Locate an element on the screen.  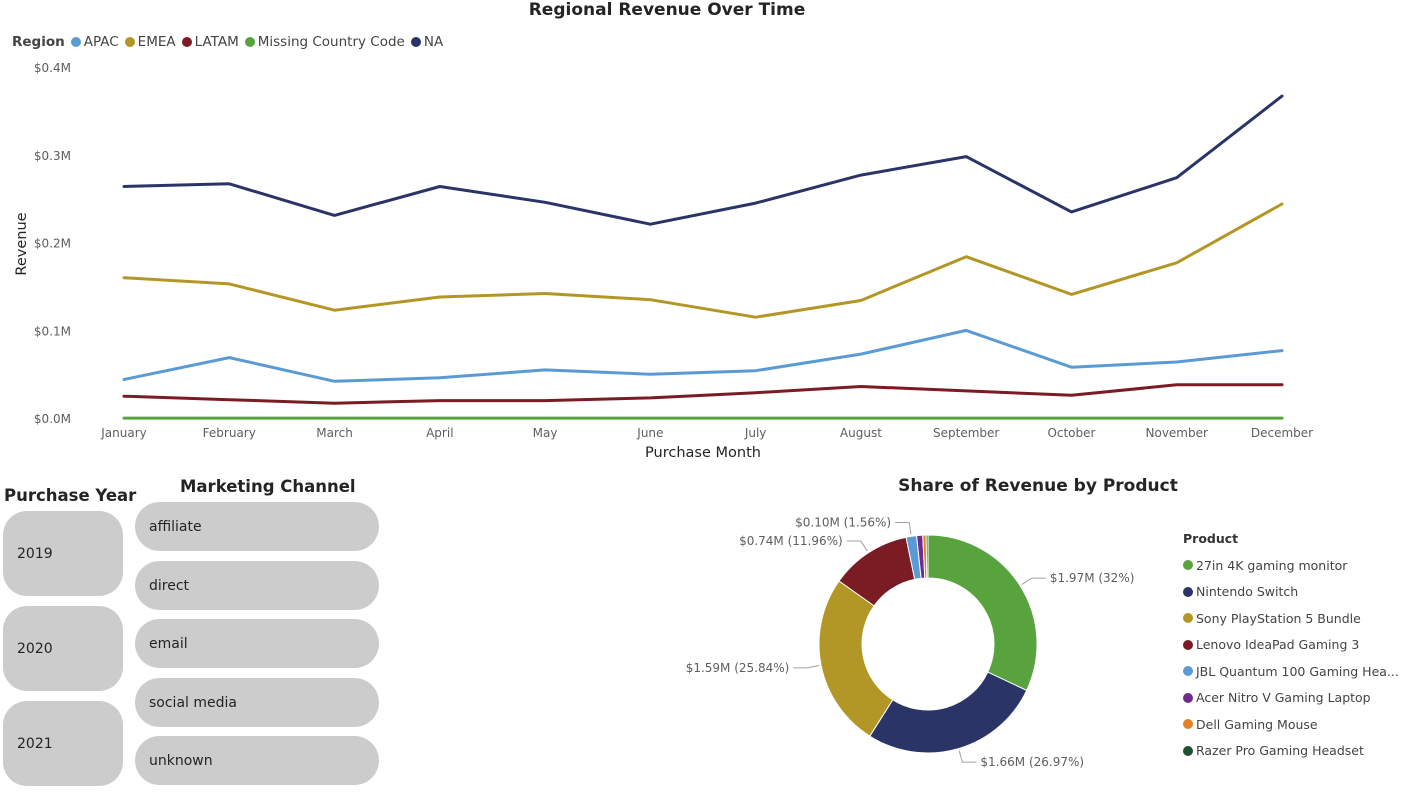
channel-button-affiliate: affiliate is located at coordinates (257, 526).